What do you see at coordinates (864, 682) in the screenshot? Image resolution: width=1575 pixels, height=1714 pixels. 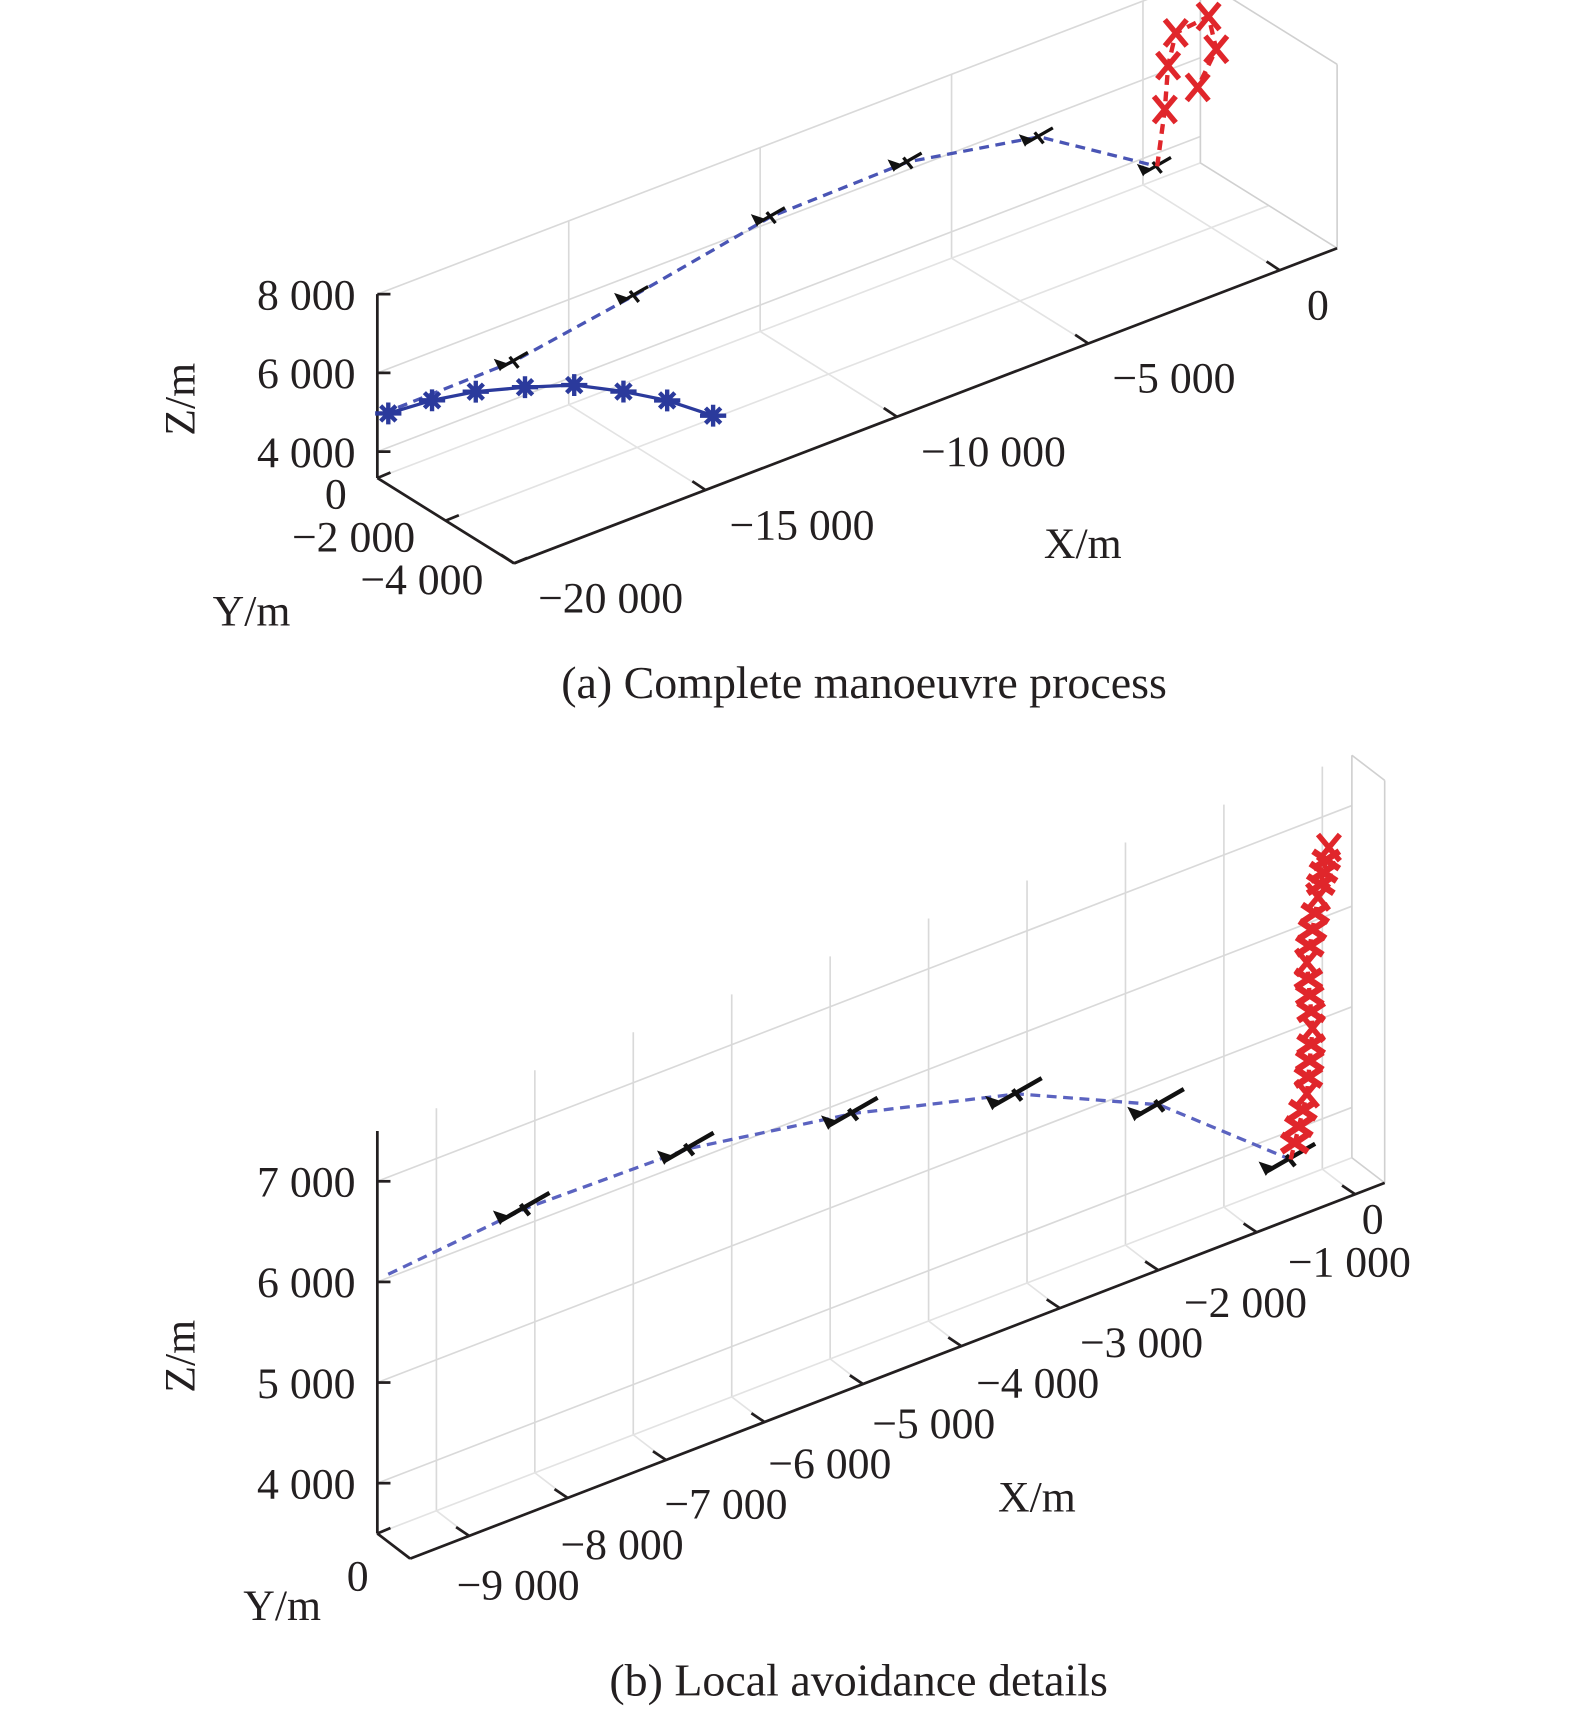 I see `panel-caption: (a) Complete manoeuvre process` at bounding box center [864, 682].